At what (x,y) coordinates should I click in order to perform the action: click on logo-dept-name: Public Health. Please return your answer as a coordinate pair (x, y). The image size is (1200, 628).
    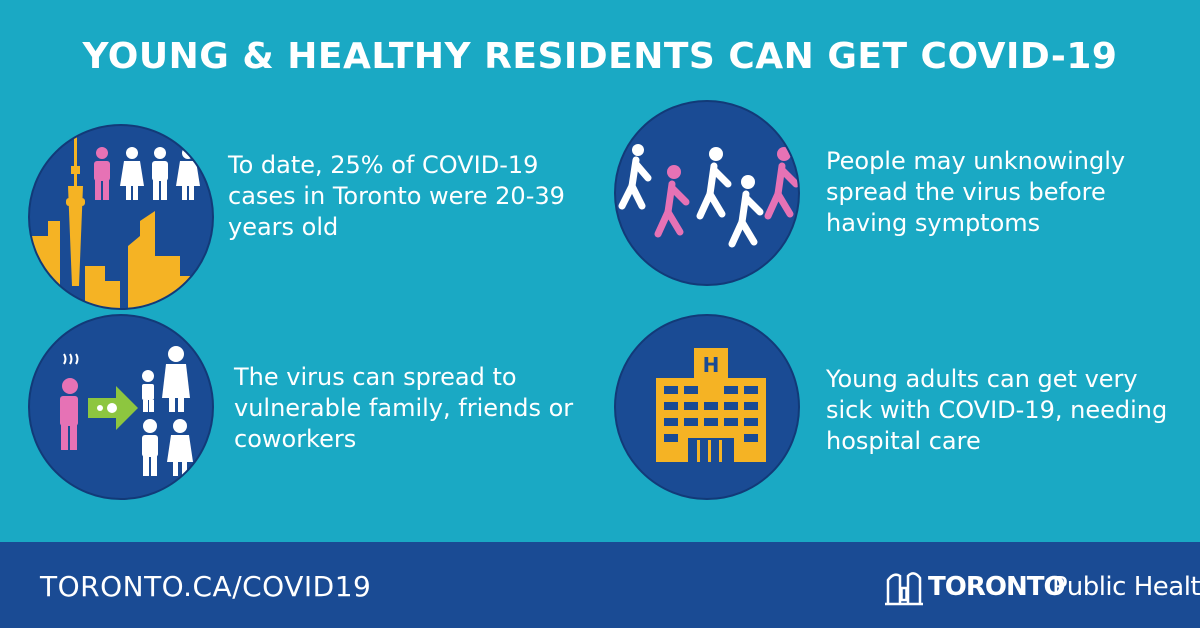
    Looking at the image, I should click on (1126, 587).